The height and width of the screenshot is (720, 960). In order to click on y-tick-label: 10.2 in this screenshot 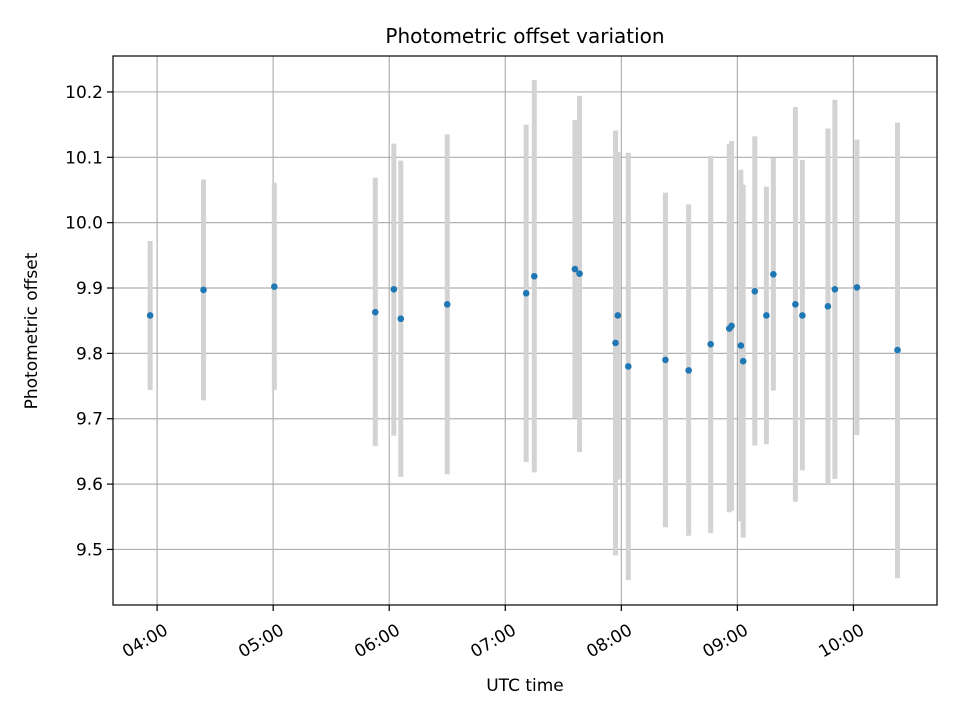, I will do `click(84, 93)`.